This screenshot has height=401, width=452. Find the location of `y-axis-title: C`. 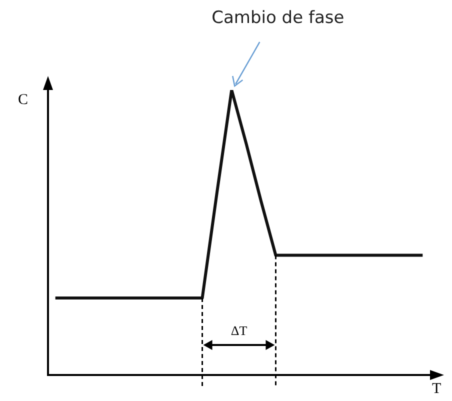

y-axis-title: C is located at coordinates (23, 100).